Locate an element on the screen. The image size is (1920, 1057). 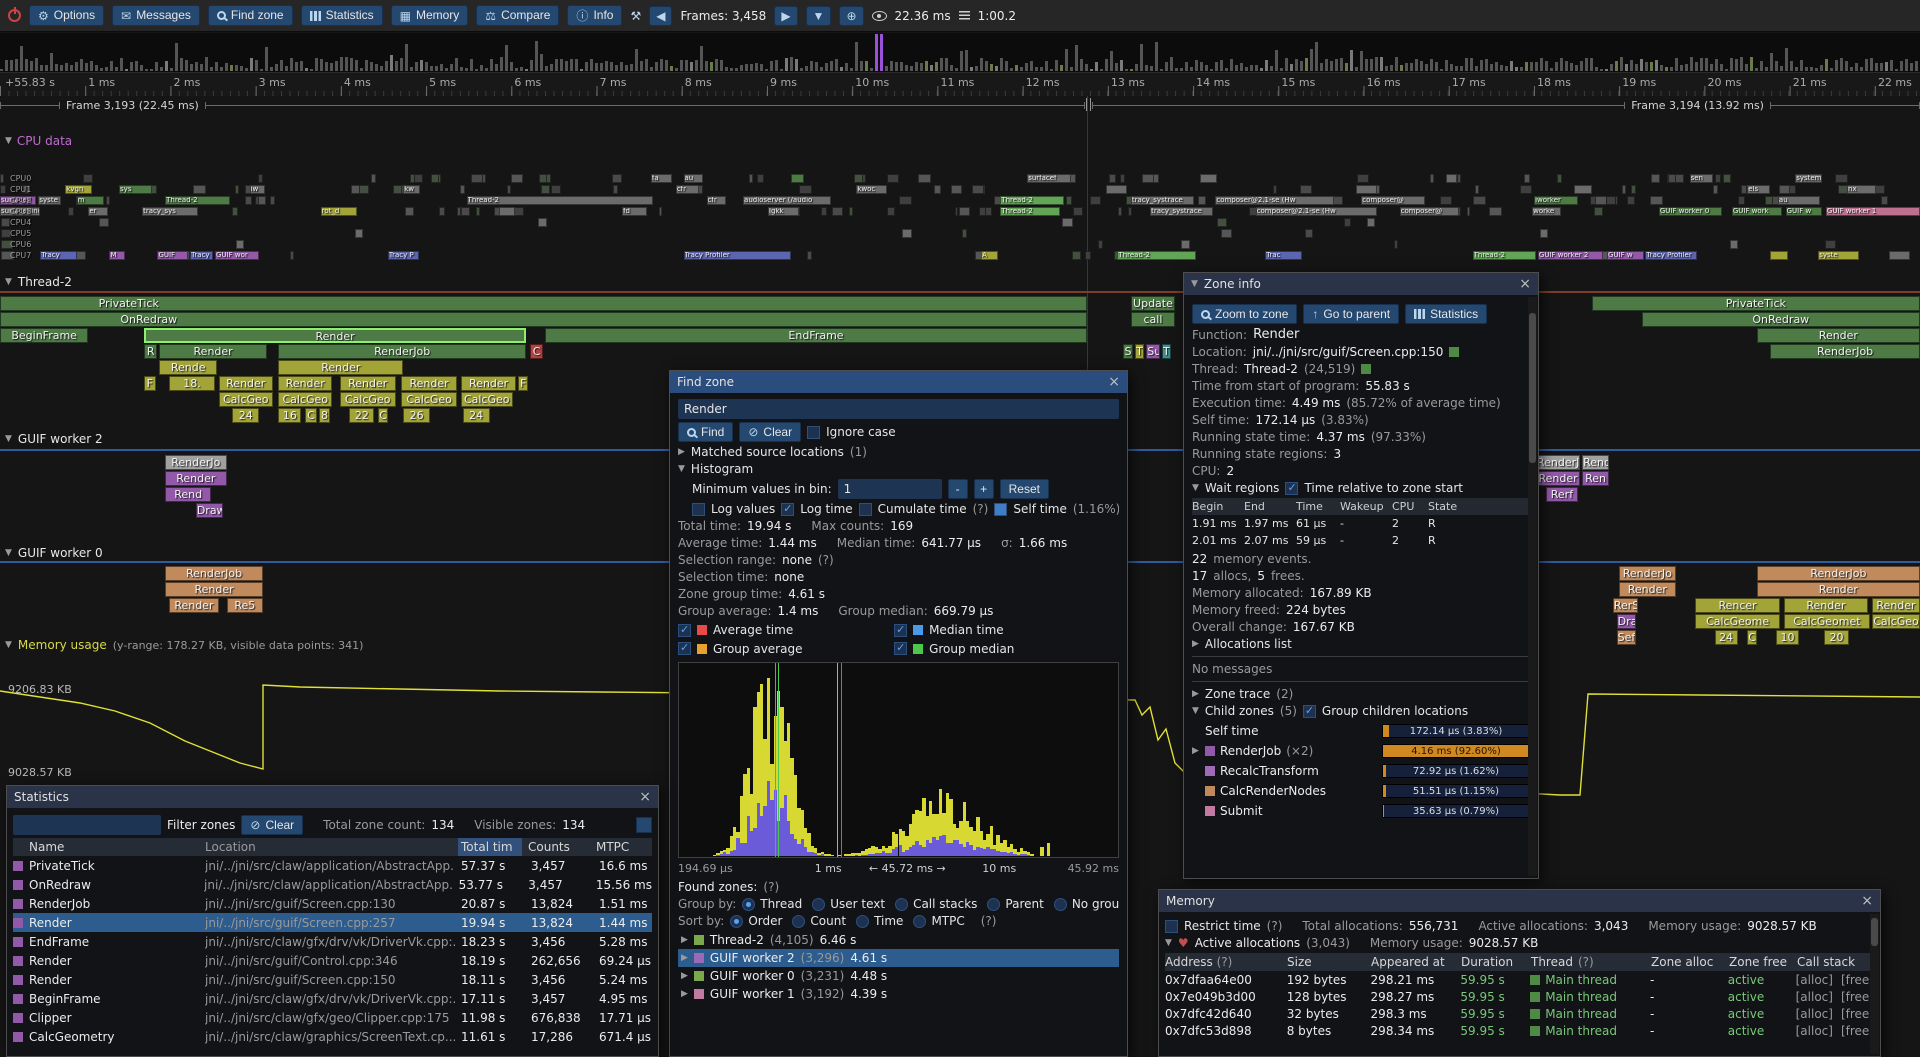
timeline-zone: Ren is located at coordinates (1595, 478).